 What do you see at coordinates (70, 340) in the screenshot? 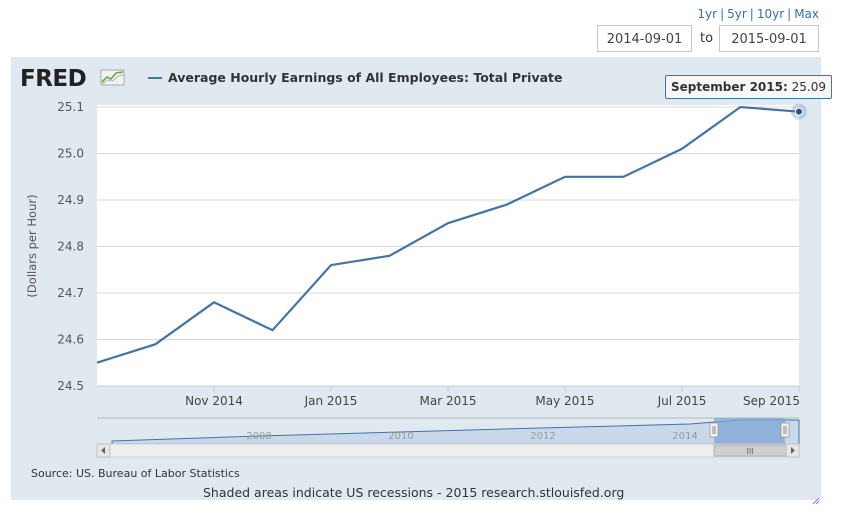
I see `y-tick-label: 24.6` at bounding box center [70, 340].